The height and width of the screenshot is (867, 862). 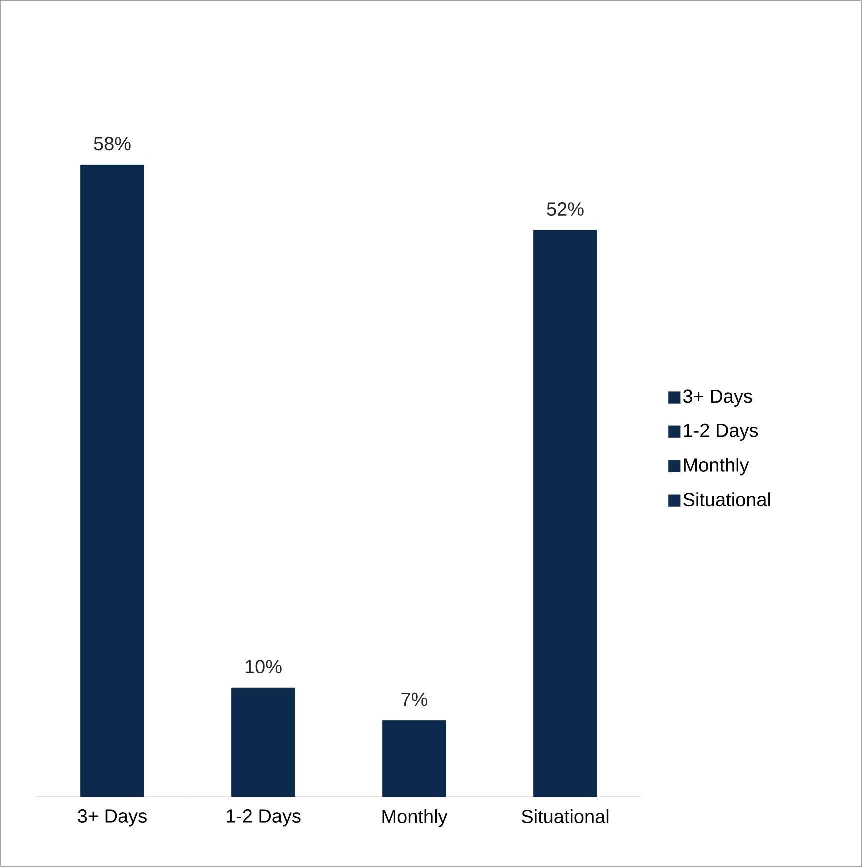 What do you see at coordinates (565, 209) in the screenshot?
I see `data-label: 52%` at bounding box center [565, 209].